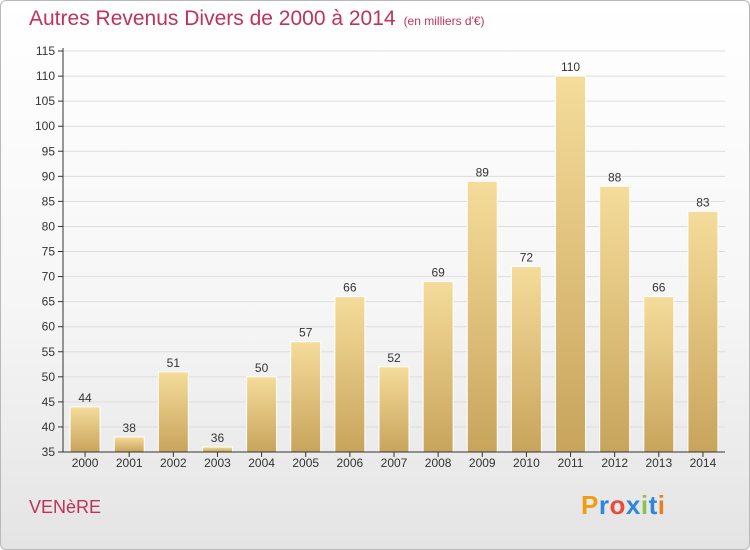  I want to click on bar-2009, so click(482, 316).